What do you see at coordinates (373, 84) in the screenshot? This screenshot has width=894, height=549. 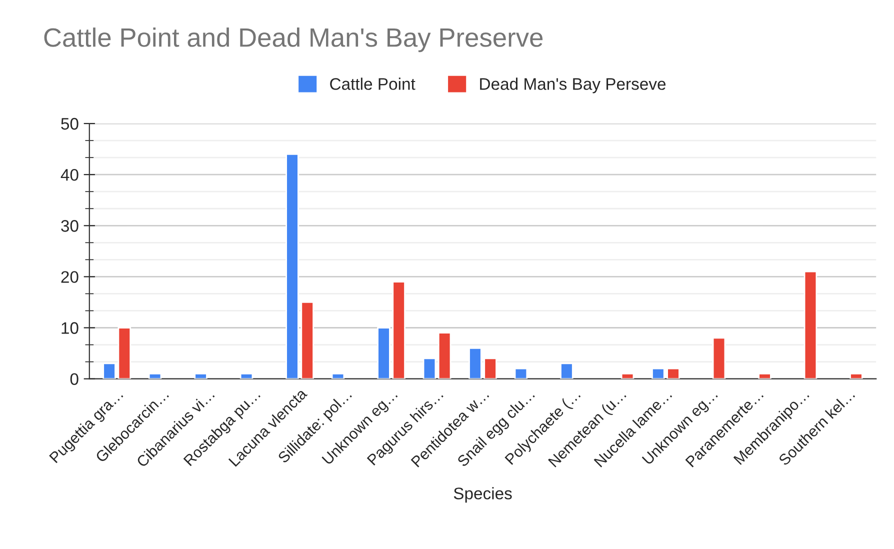 I see `legend-label: Cattle Point` at bounding box center [373, 84].